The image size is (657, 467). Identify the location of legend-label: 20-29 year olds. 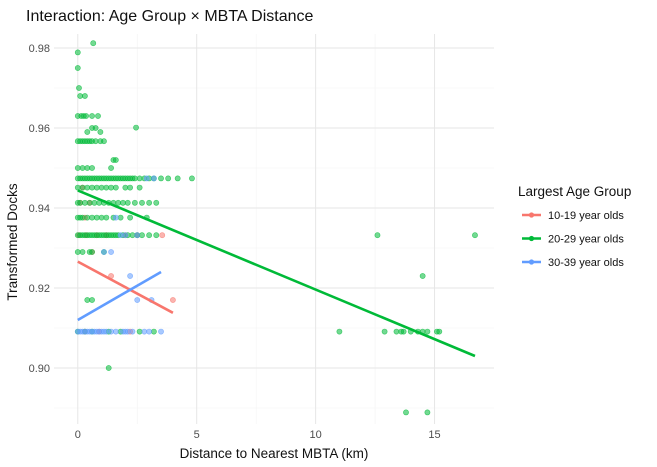
(586, 240).